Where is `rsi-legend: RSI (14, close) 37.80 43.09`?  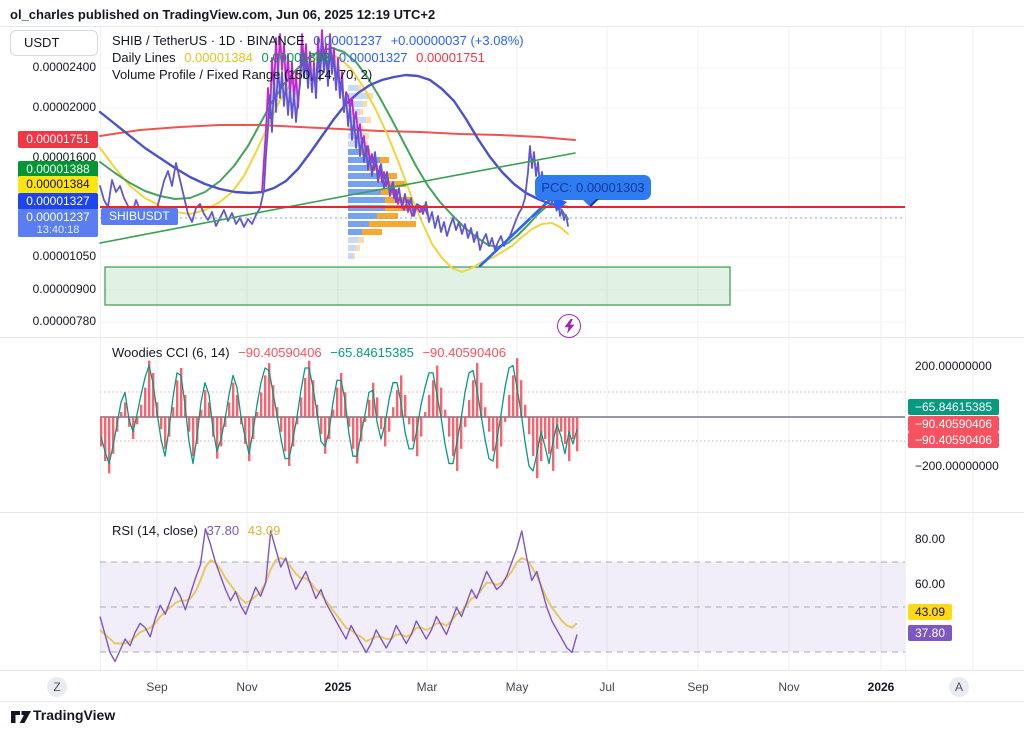
rsi-legend: RSI (14, close) 37.80 43.09 is located at coordinates (198, 531).